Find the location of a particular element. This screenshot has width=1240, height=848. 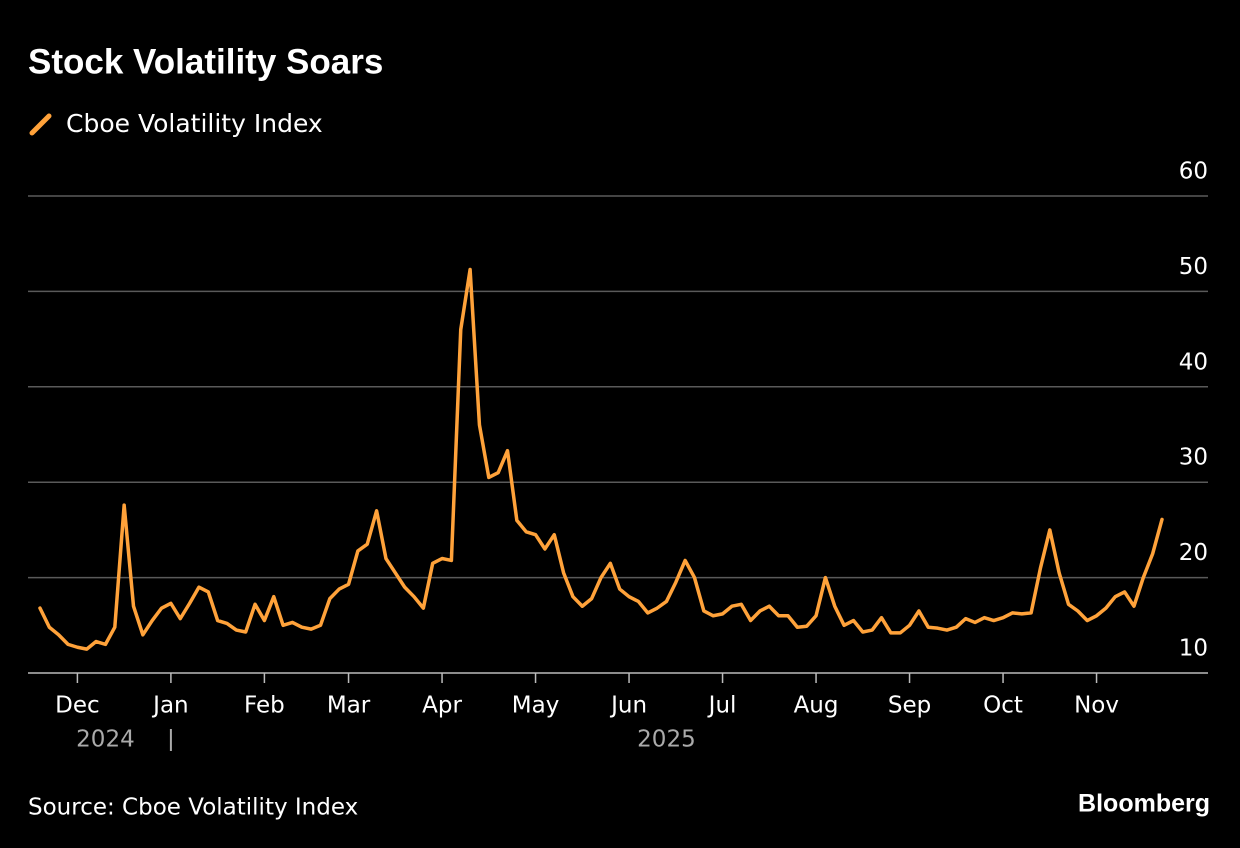

y-tick-label: 10 is located at coordinates (1193, 649).